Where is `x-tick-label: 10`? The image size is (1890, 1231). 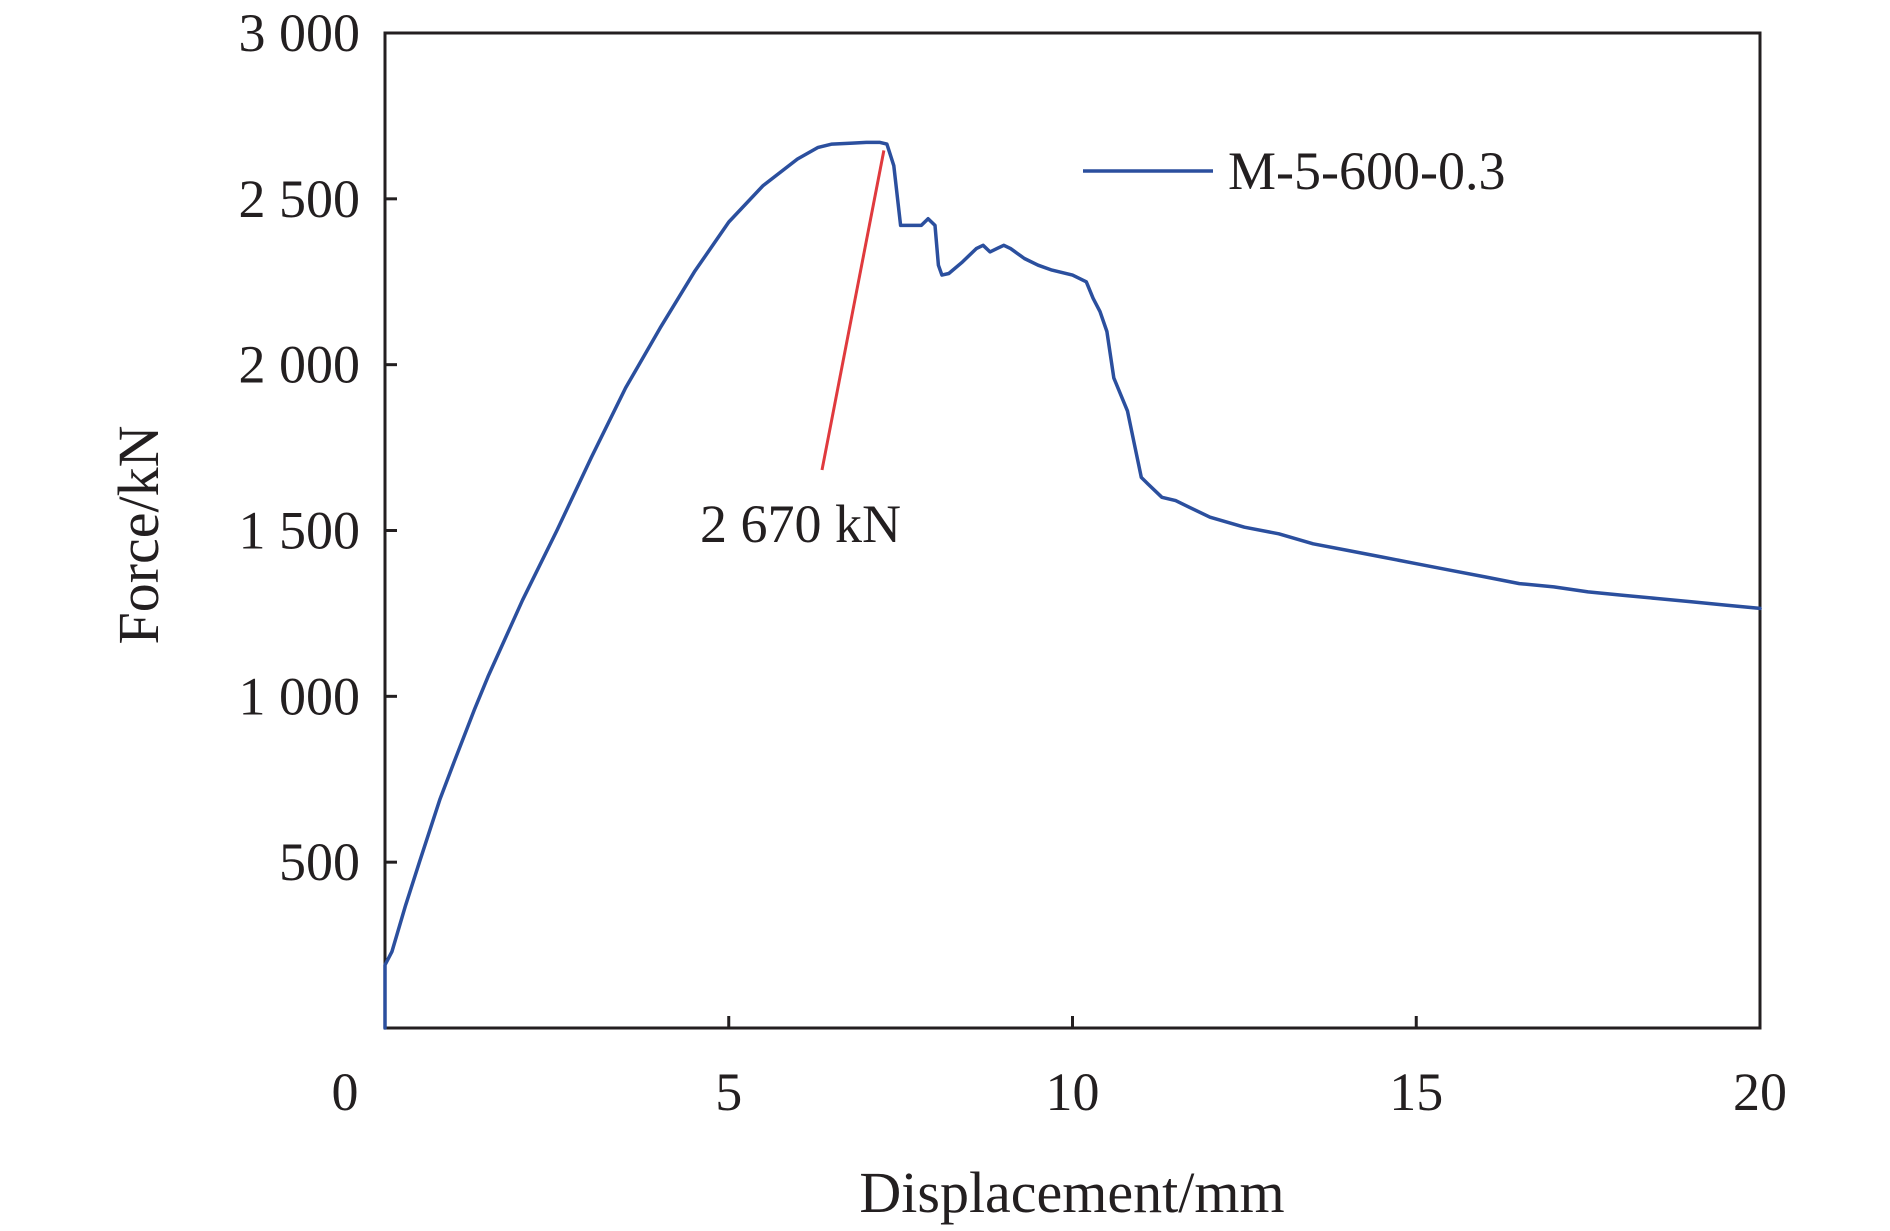 x-tick-label: 10 is located at coordinates (1073, 1092).